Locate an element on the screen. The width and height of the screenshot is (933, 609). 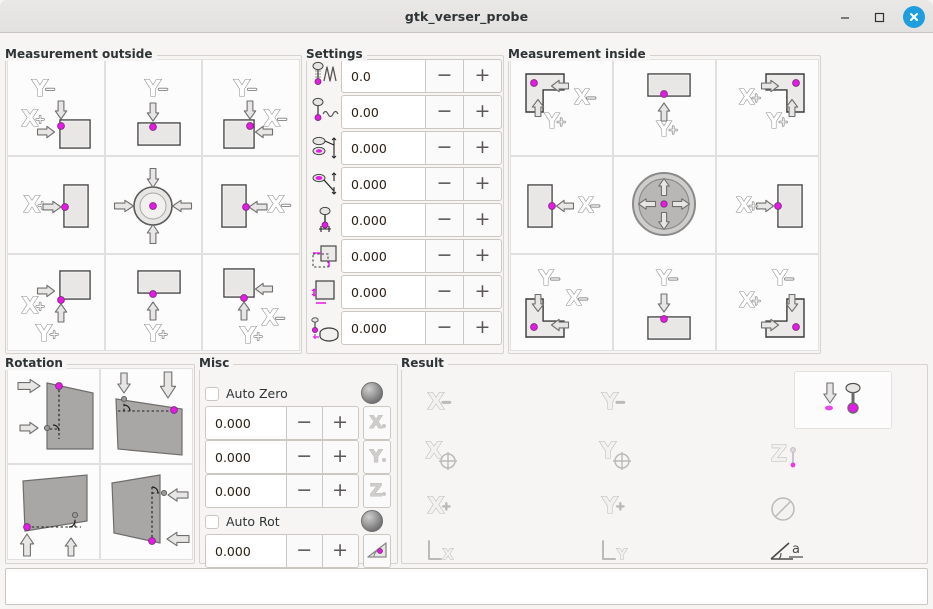
misc-set-x-entry: 0.000 is located at coordinates (246, 423).